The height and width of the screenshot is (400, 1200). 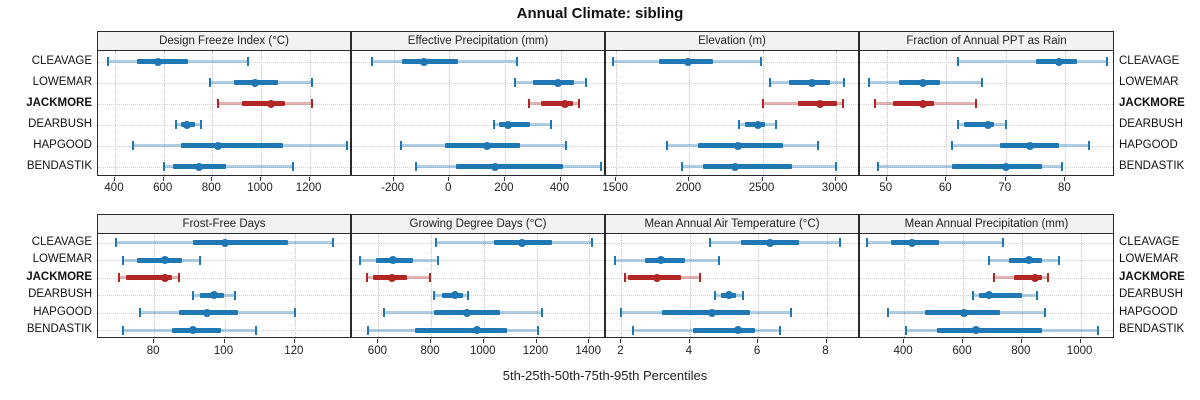 What do you see at coordinates (588, 351) in the screenshot?
I see `axis-tick-label: 1400` at bounding box center [588, 351].